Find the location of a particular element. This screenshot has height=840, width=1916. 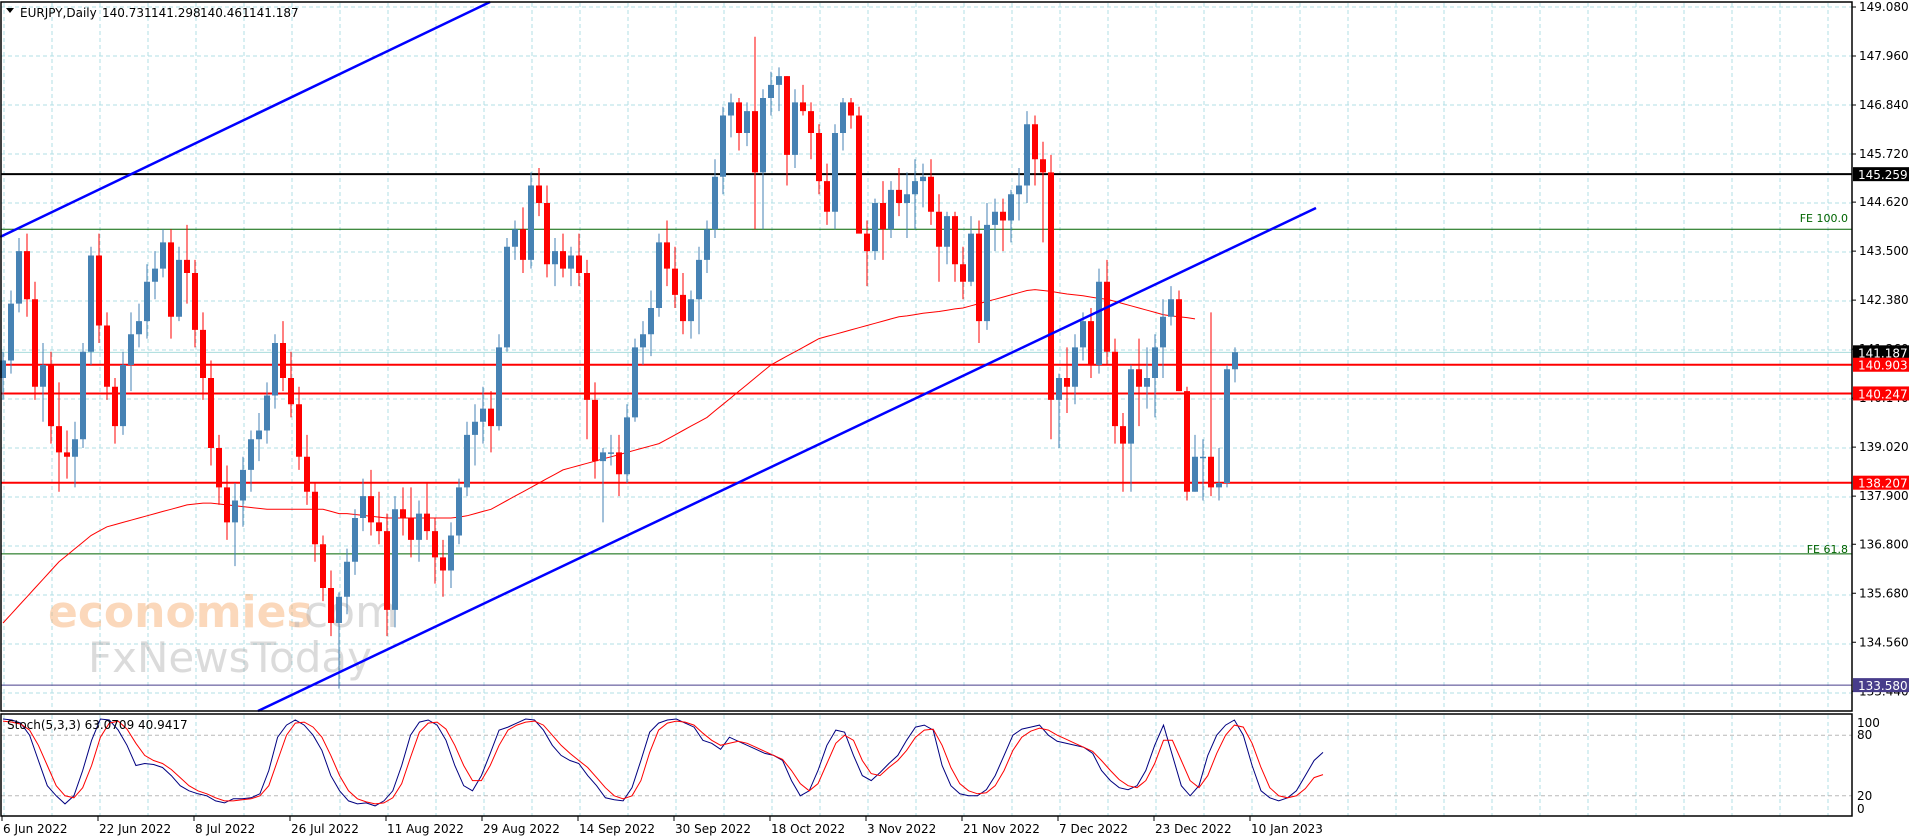

stoch-grid is located at coordinates (926, 765).